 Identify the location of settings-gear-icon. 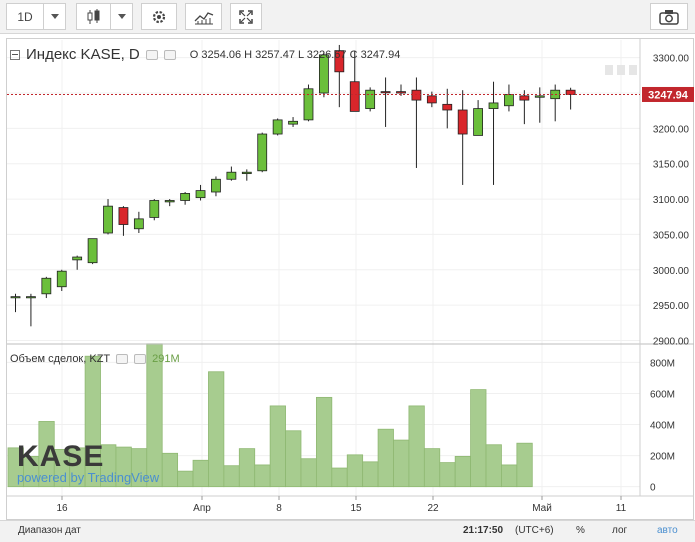
(159, 16).